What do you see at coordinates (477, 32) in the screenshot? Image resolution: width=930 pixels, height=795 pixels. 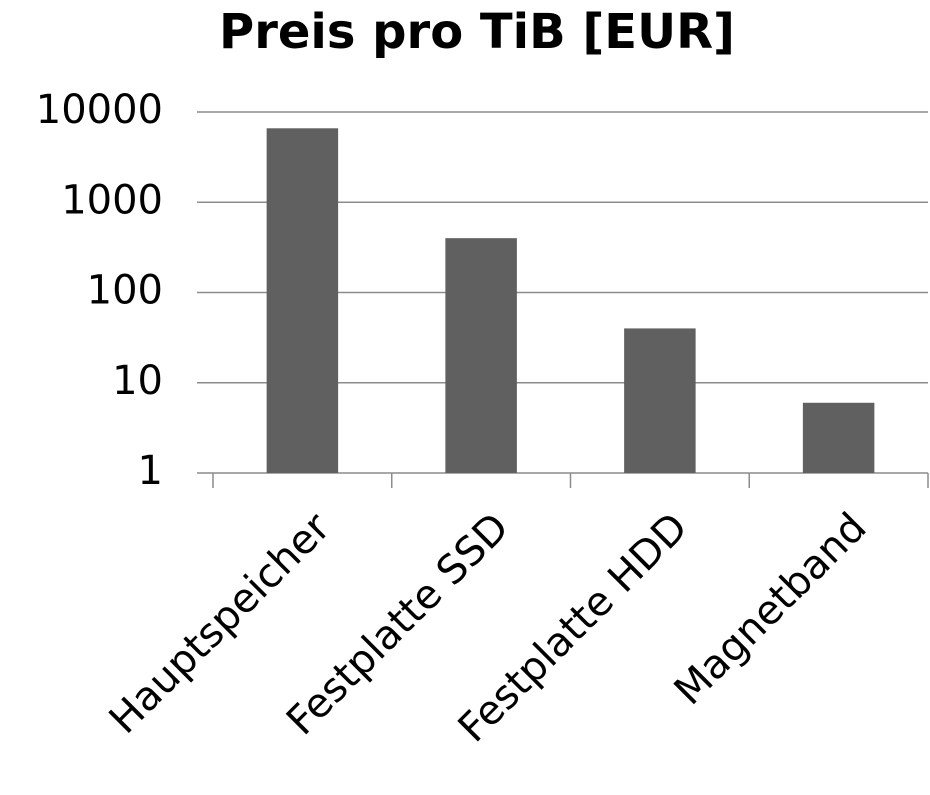 I see `chart-title: Preis pro TiB [EUR]` at bounding box center [477, 32].